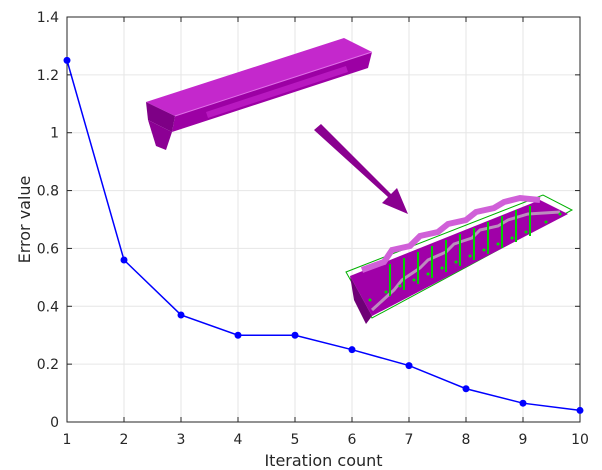 The height and width of the screenshot is (470, 602). What do you see at coordinates (409, 440) in the screenshot?
I see `x-tick-label: 7` at bounding box center [409, 440].